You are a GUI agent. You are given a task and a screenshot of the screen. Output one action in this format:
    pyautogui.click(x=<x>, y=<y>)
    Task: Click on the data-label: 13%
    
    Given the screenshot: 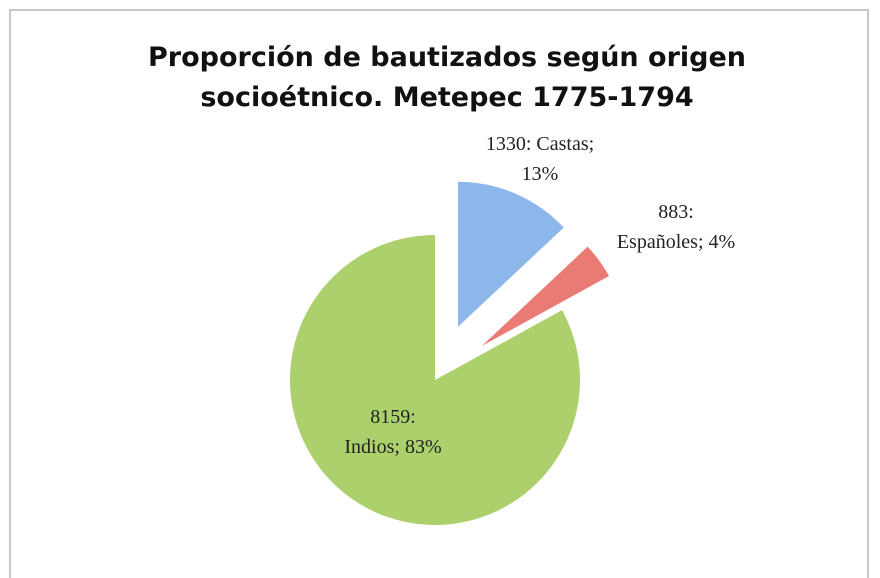 What is the action you would take?
    pyautogui.click(x=540, y=174)
    